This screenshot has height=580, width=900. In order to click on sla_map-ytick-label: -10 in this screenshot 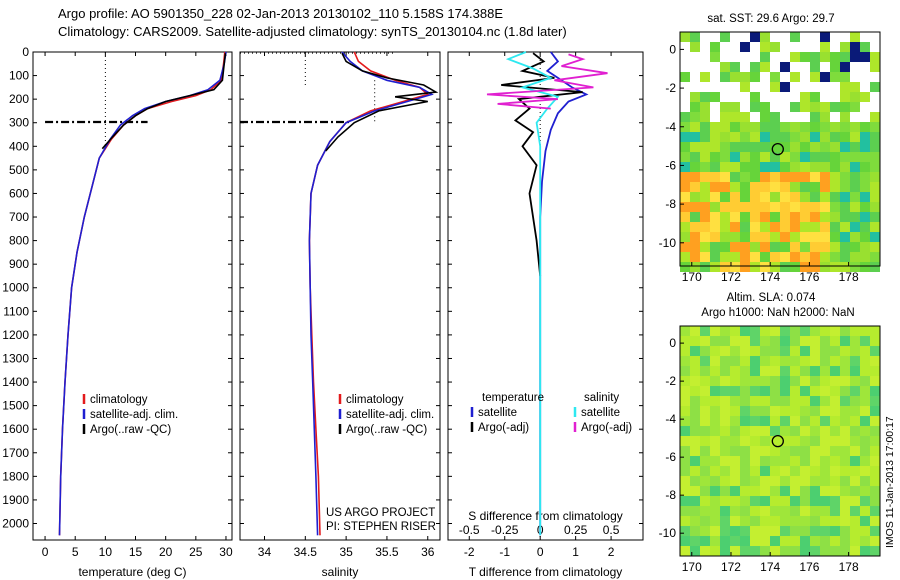, I will do `click(668, 533)`.